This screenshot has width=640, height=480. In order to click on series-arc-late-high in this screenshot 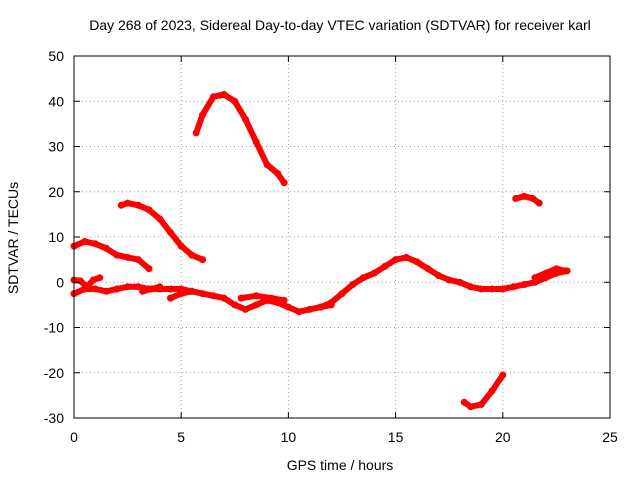, I will do `click(527, 200)`.